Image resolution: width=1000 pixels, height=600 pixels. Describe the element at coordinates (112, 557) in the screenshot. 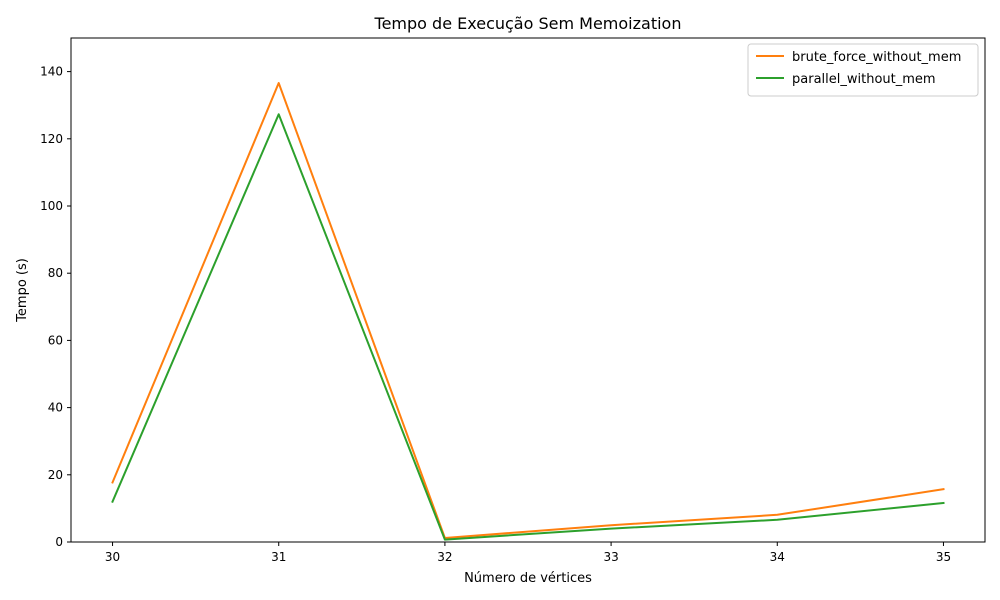

I see `x-tick-label: 30` at that location.